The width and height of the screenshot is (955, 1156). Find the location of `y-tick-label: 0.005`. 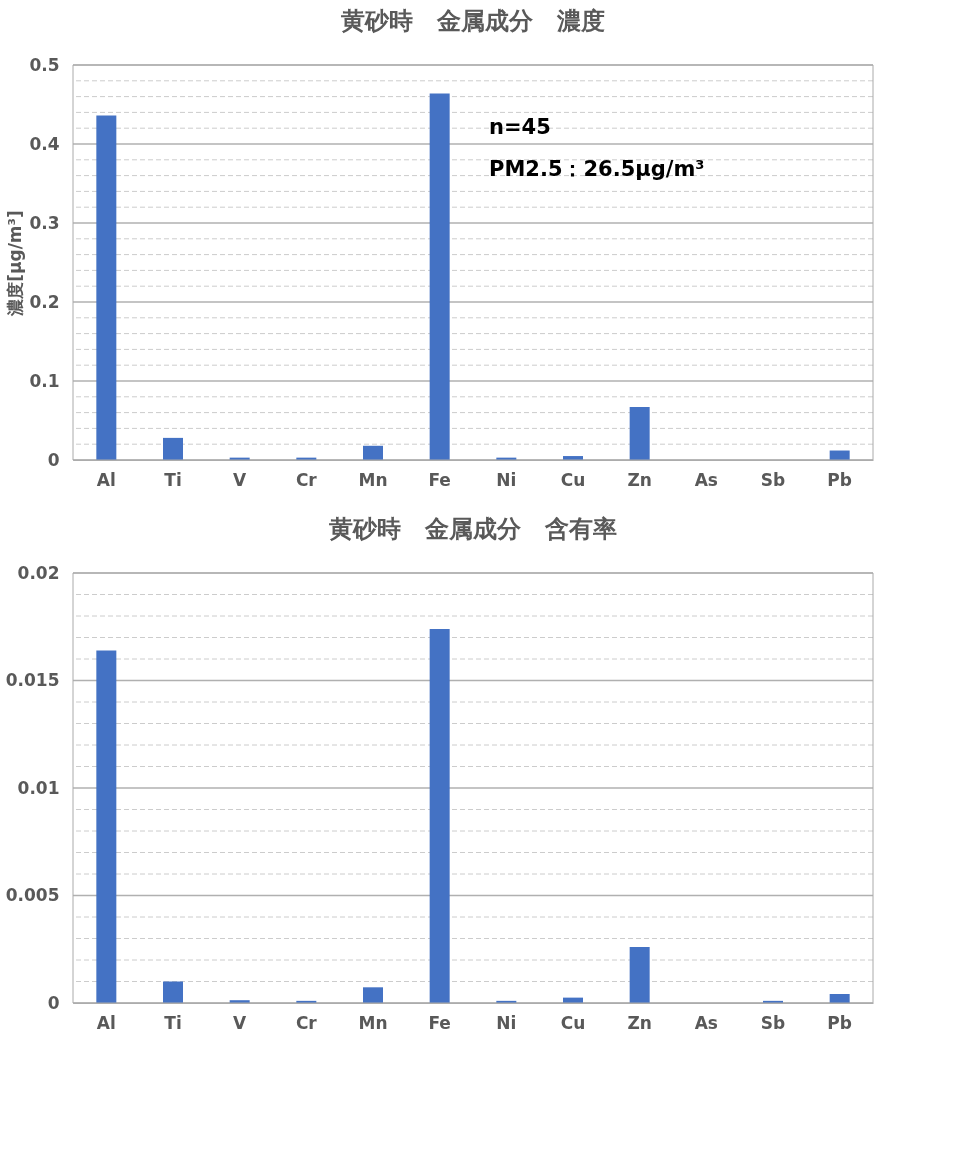

y-tick-label: 0.005 is located at coordinates (32, 895).